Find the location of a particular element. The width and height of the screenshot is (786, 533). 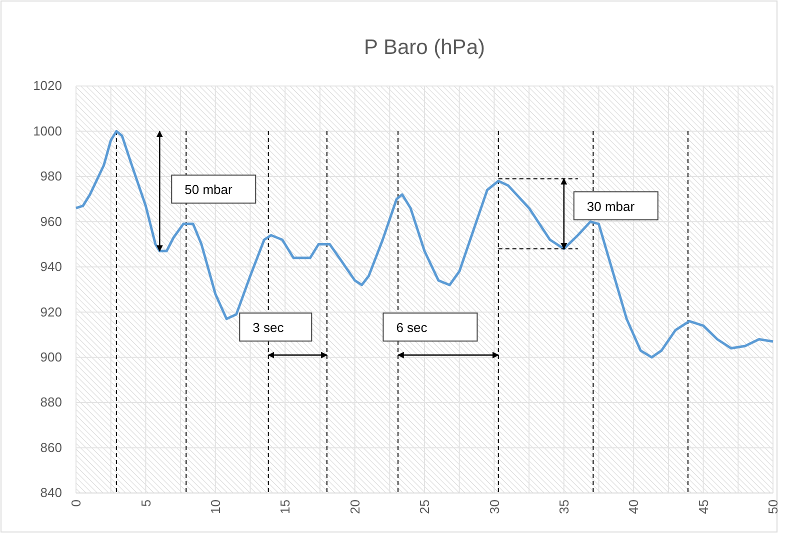

y-tick-label: 960 is located at coordinates (51, 221).